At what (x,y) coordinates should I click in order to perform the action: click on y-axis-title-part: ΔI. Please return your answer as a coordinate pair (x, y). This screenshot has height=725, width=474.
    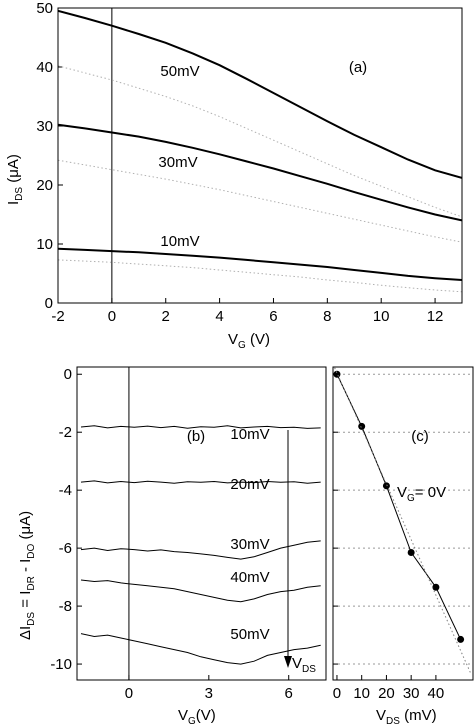
    Looking at the image, I should click on (25, 633).